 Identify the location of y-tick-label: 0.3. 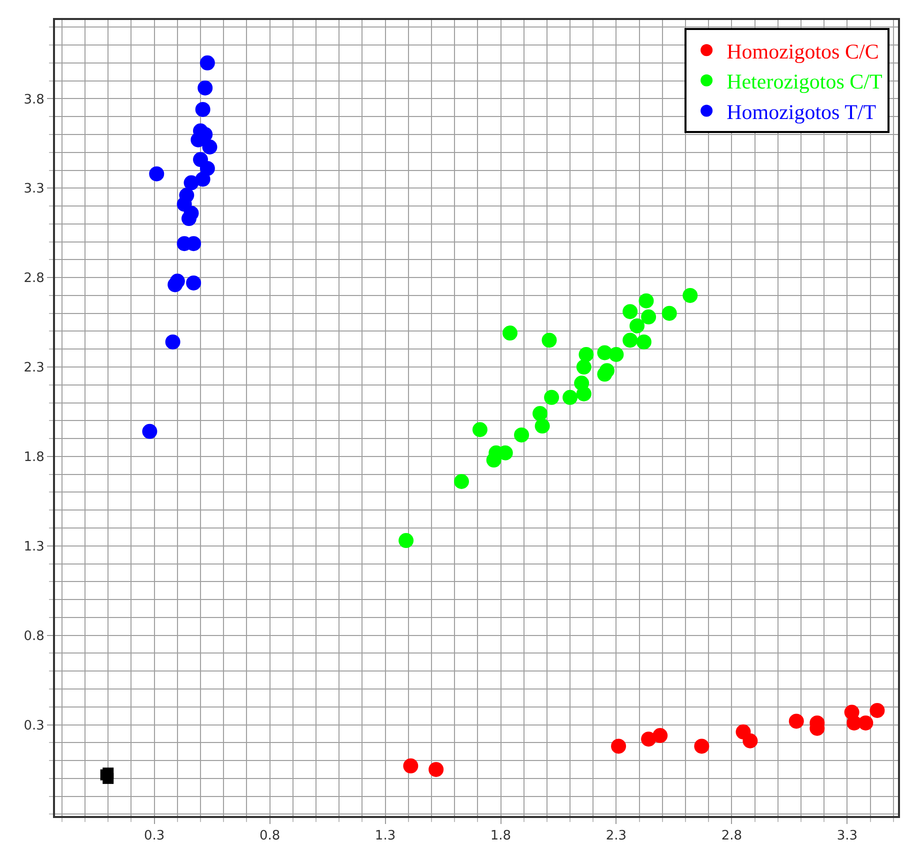
(34, 726).